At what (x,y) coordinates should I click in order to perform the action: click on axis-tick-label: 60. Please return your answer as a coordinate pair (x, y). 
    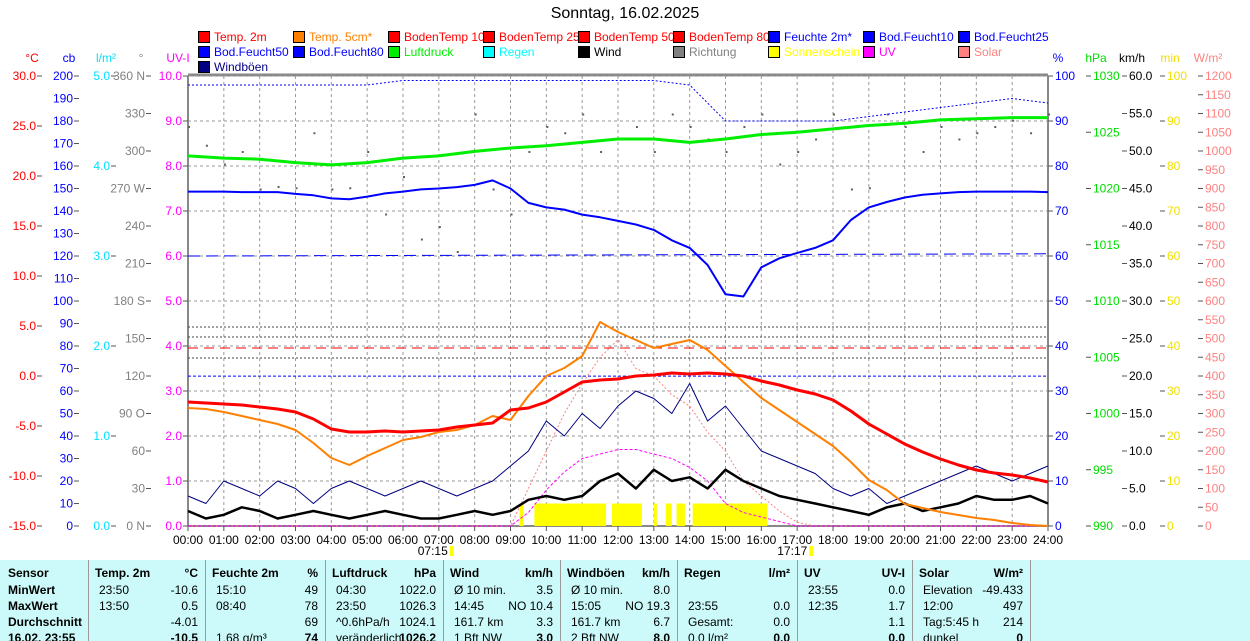
    Looking at the image, I should click on (1174, 256).